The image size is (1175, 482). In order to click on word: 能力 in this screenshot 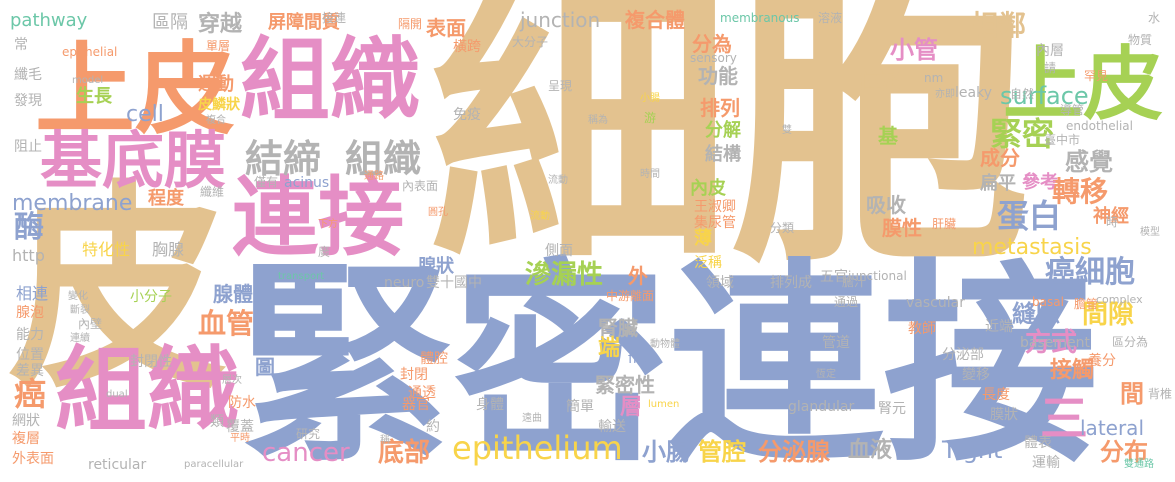, I will do `click(30, 335)`.